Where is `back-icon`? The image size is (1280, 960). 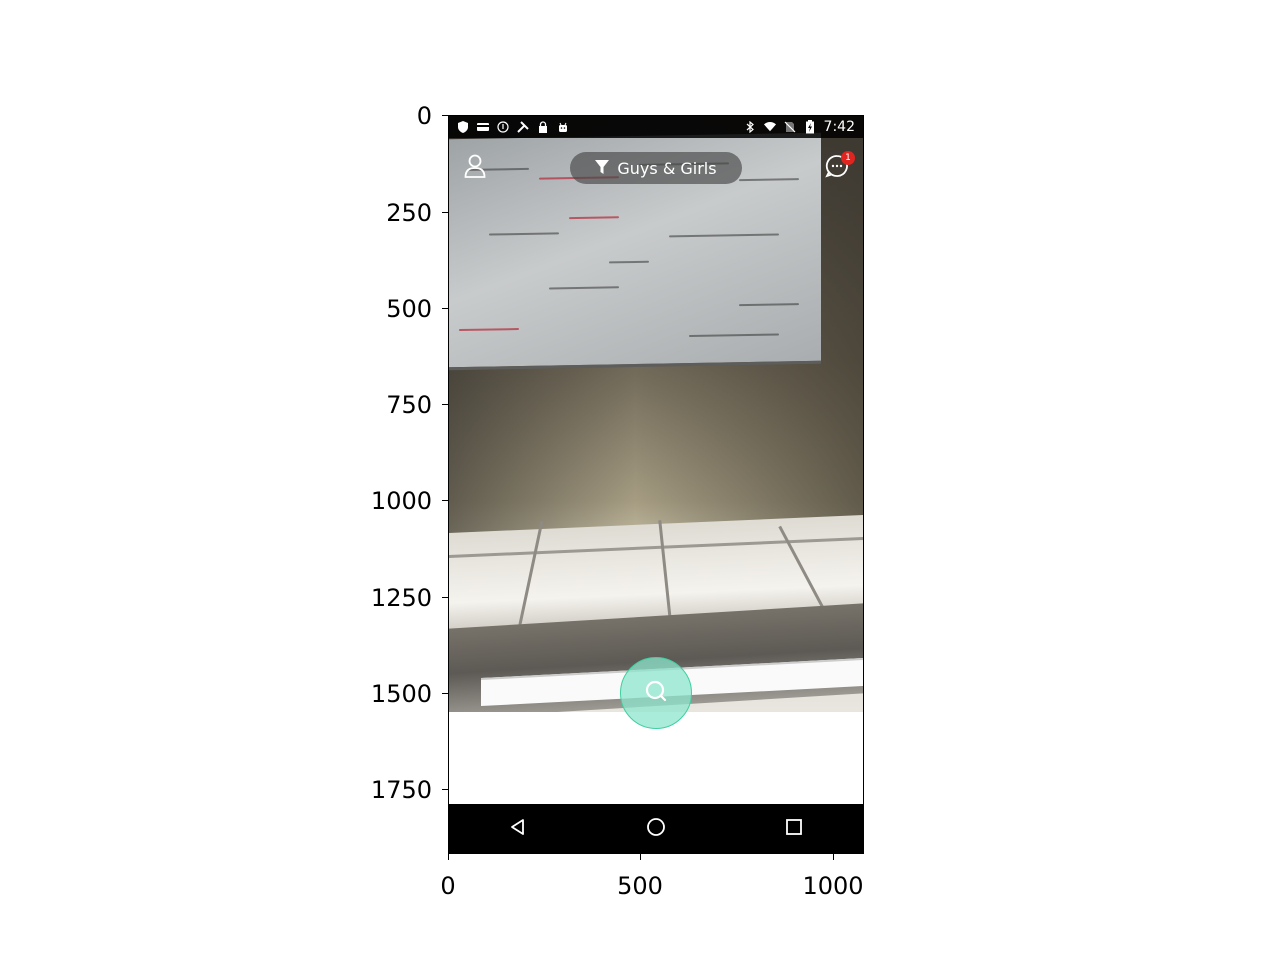
back-icon is located at coordinates (518, 829).